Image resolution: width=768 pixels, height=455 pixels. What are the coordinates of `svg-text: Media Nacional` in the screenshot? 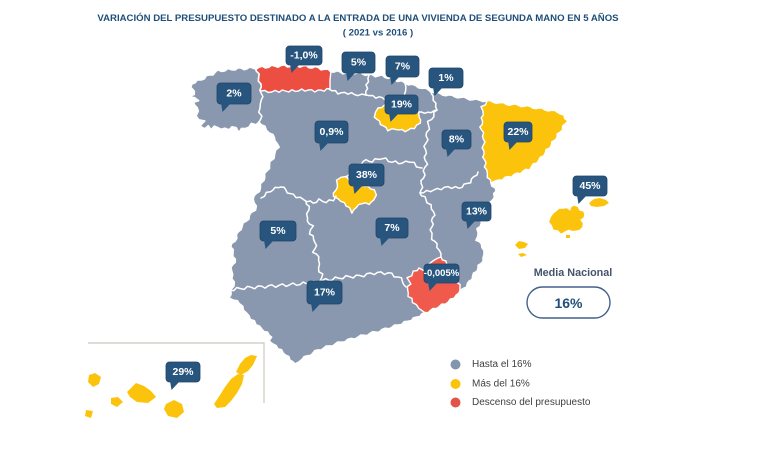 It's located at (573, 273).